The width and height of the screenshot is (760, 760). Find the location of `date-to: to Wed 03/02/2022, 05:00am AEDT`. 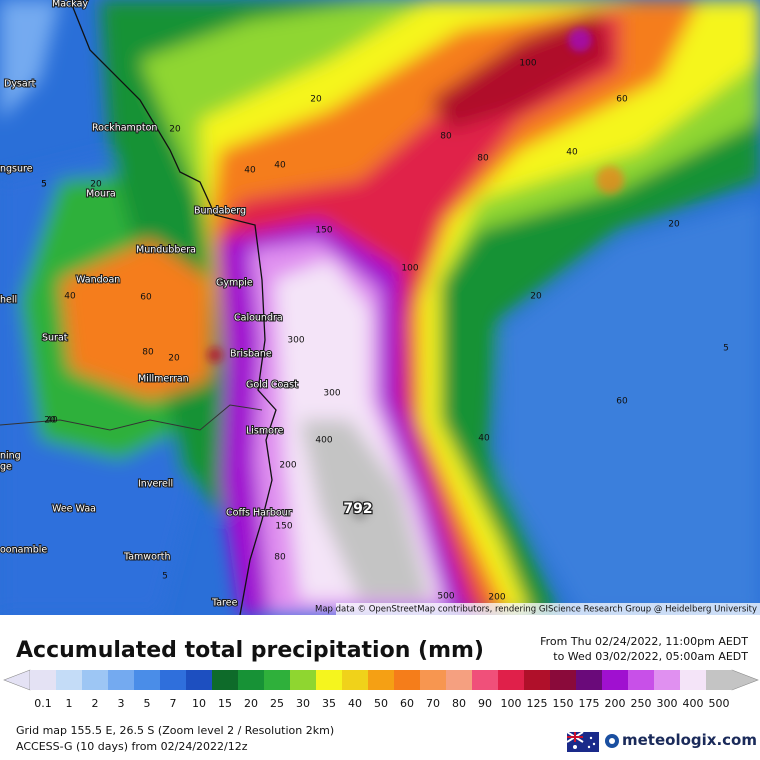

date-to: to Wed 03/02/2022, 05:00am AEDT is located at coordinates (650, 656).